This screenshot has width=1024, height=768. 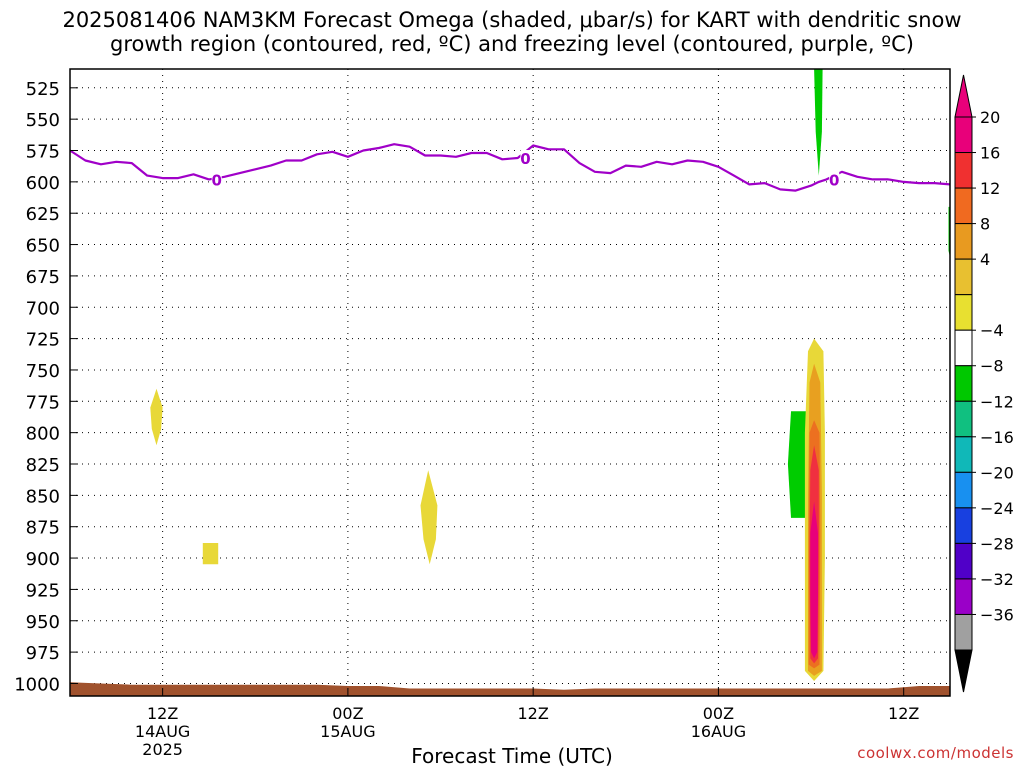 What do you see at coordinates (43, 120) in the screenshot?
I see `y-tick-label: 550` at bounding box center [43, 120].